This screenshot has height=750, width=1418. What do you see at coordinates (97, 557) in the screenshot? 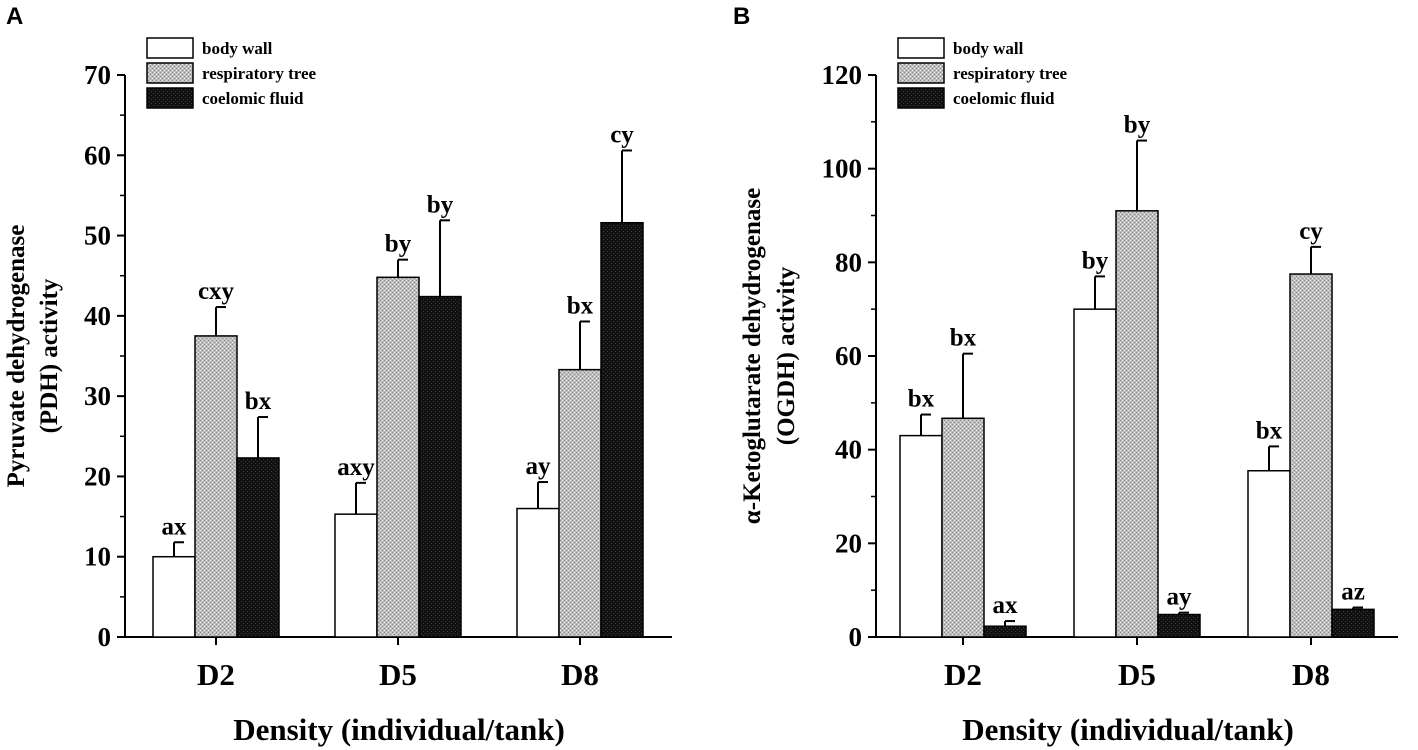
I see `y-tick-label: 10` at bounding box center [97, 557].